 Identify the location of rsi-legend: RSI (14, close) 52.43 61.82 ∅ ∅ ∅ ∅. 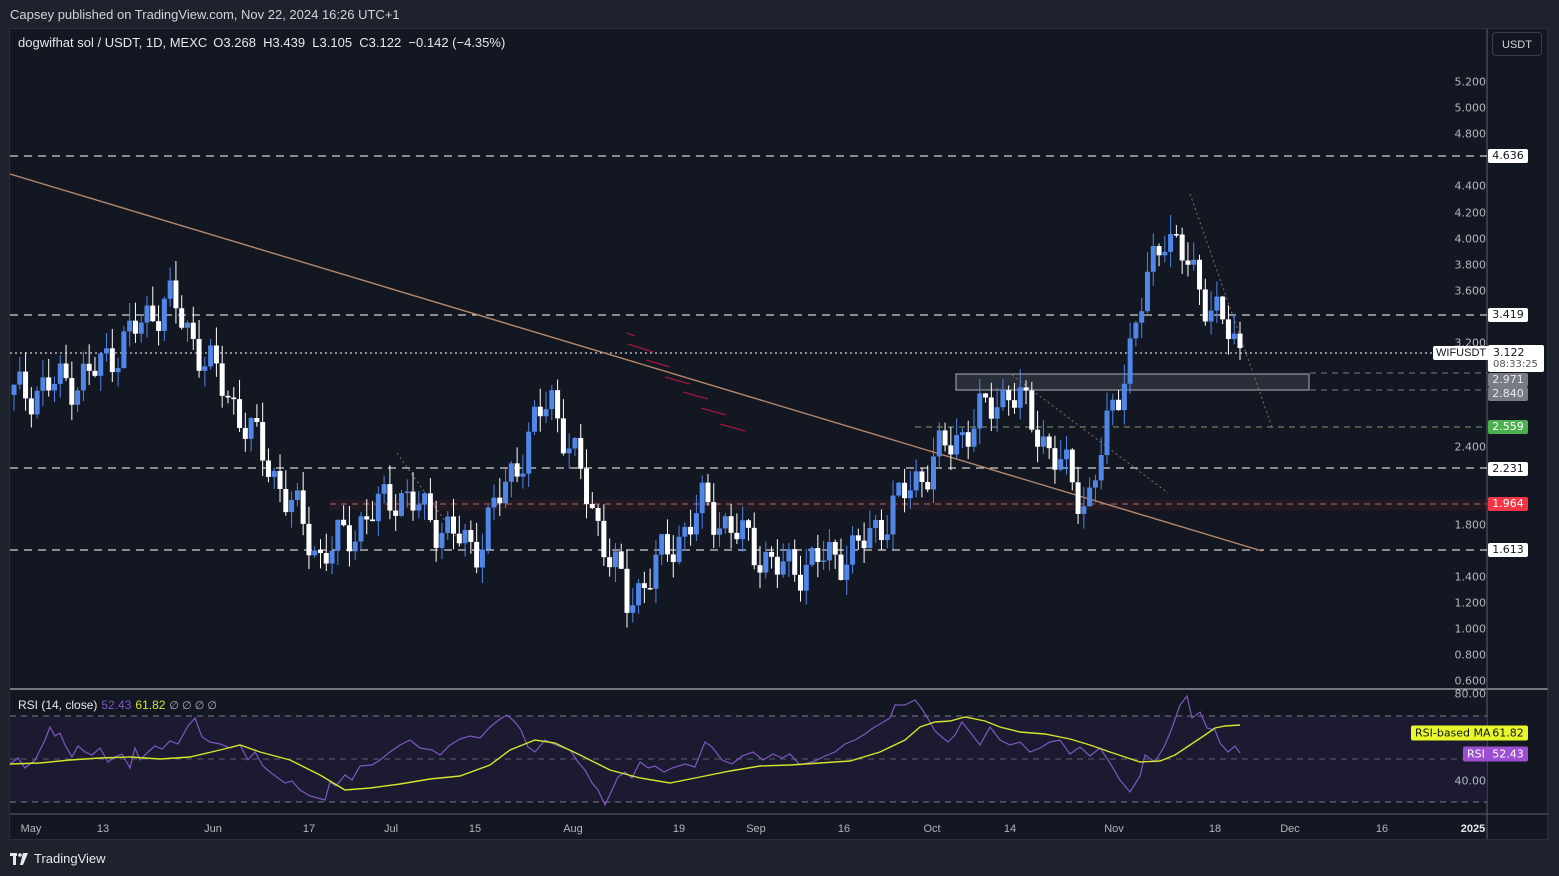
(117, 705).